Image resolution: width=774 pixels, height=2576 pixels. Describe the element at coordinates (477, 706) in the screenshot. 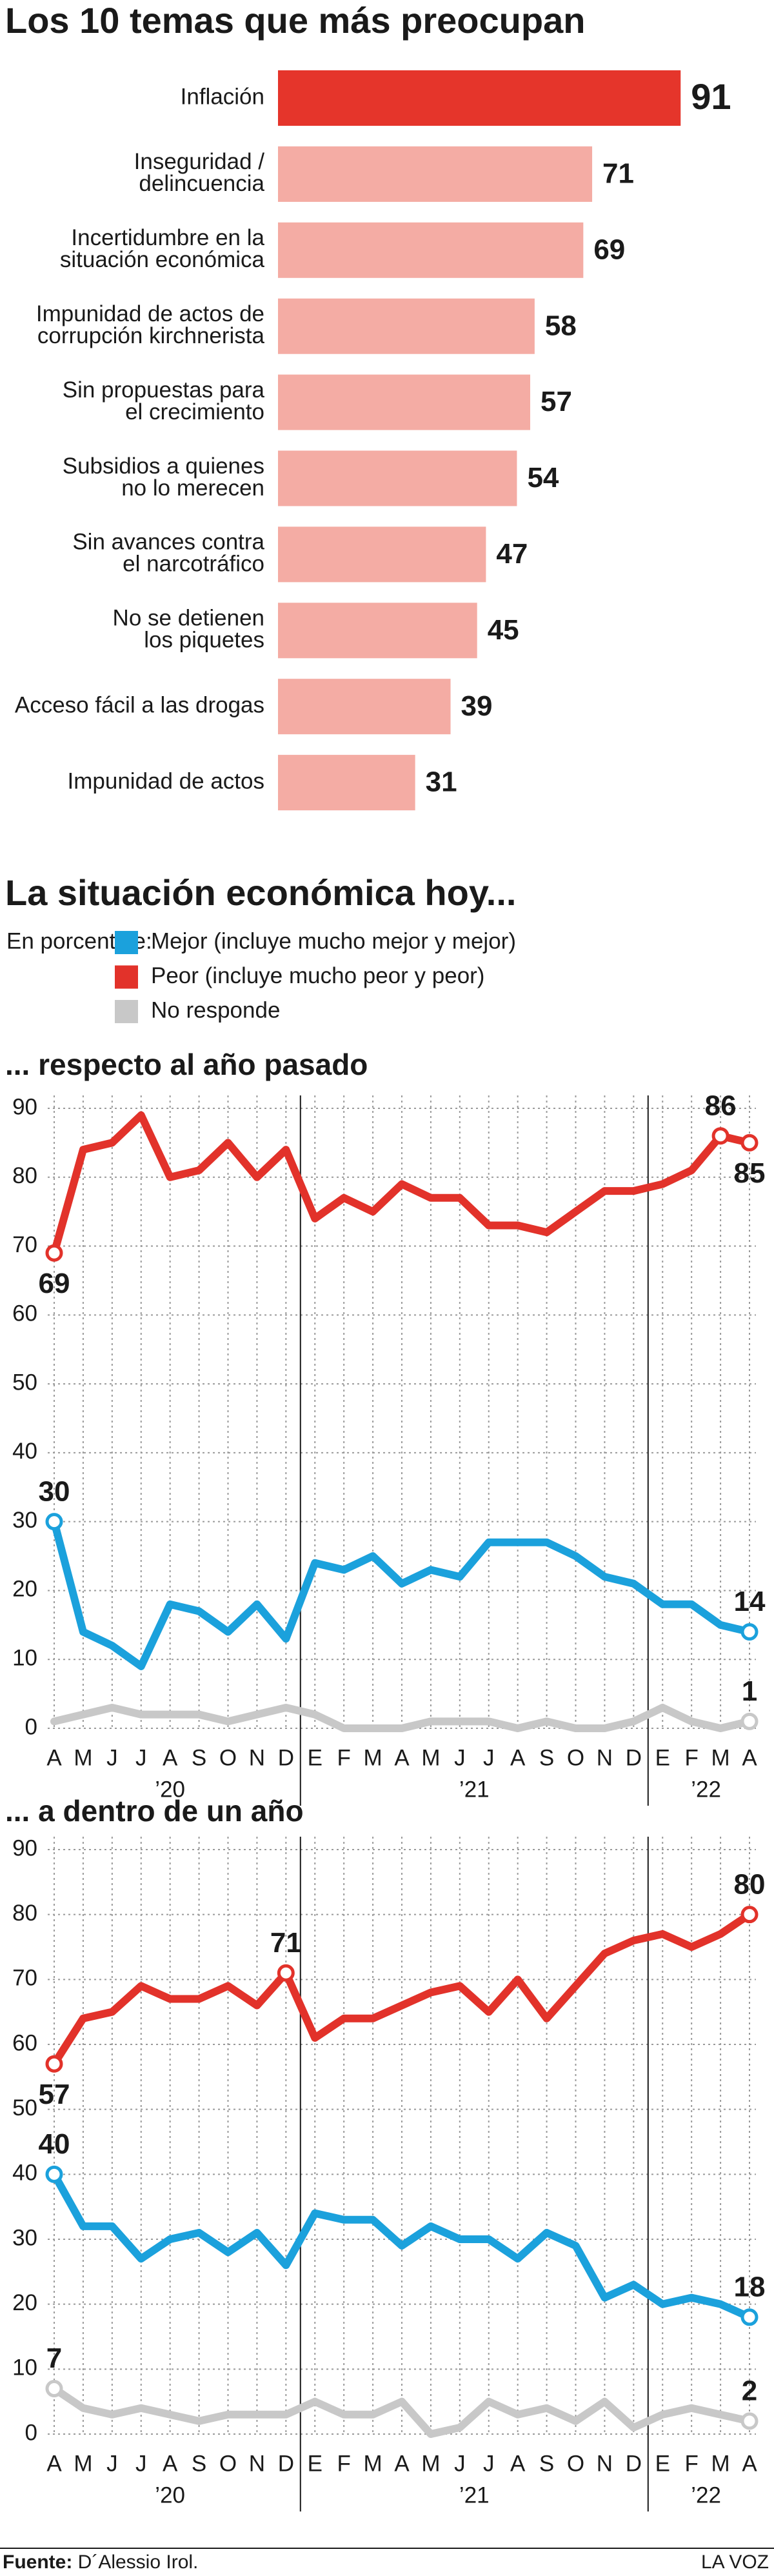

I see `value-label: 39` at that location.